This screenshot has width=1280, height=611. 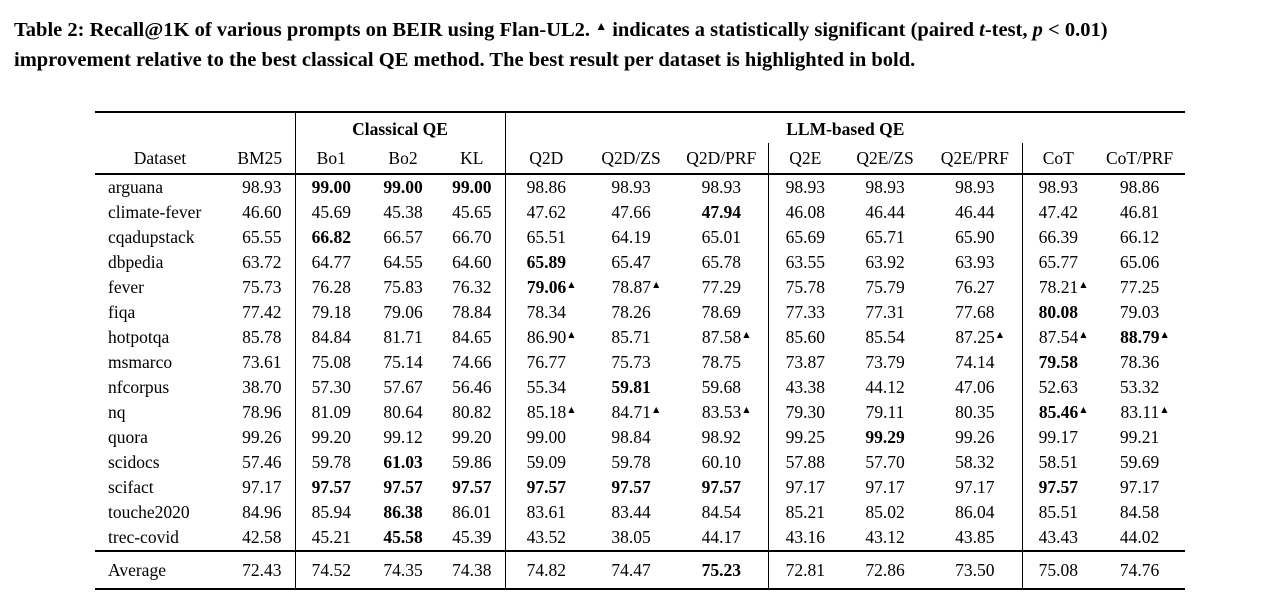 I want to click on value-cell: 85.60, so click(x=805, y=337).